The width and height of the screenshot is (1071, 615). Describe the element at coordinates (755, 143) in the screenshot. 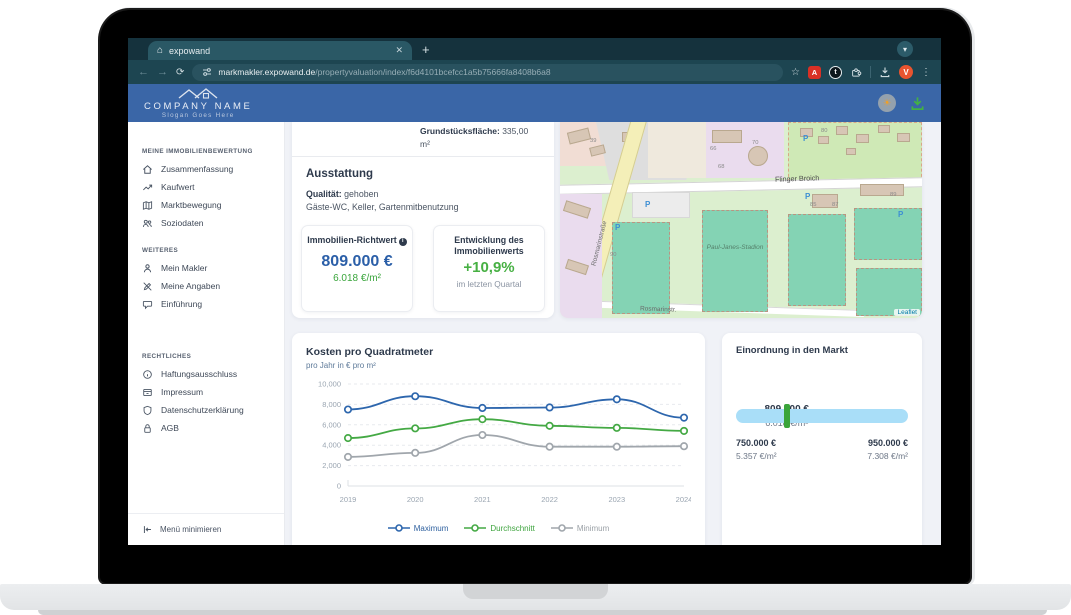

I see `house-number: 70` at that location.